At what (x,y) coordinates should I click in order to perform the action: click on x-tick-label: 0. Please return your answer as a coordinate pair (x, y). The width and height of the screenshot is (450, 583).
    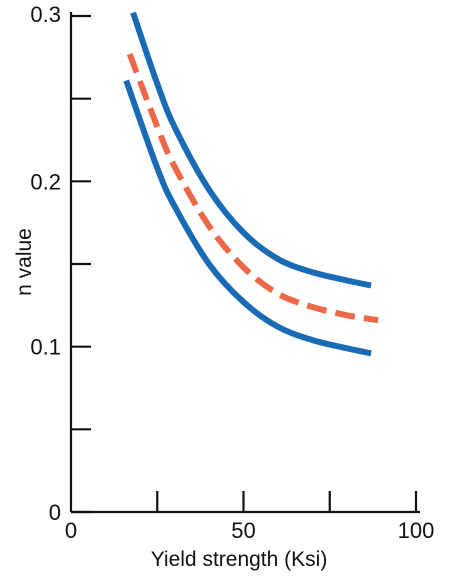
    Looking at the image, I should click on (71, 530).